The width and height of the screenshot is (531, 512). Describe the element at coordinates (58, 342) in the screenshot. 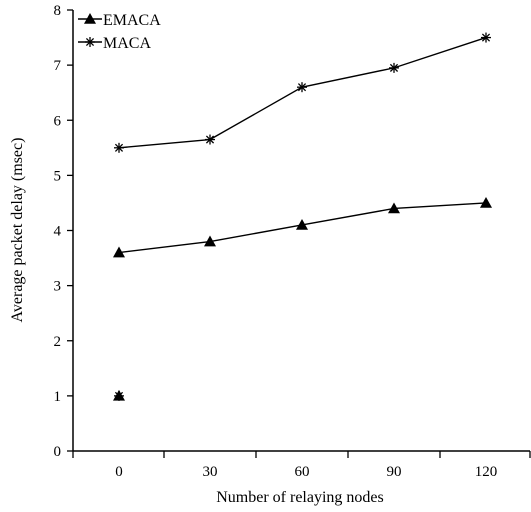

I see `y-tick-label: 2` at that location.